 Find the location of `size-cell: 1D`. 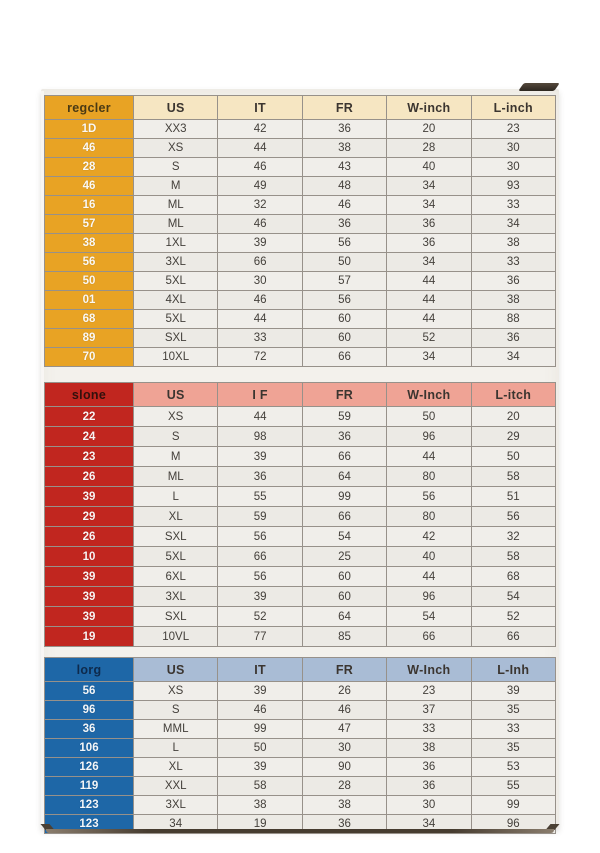

size-cell: 1D is located at coordinates (89, 129).